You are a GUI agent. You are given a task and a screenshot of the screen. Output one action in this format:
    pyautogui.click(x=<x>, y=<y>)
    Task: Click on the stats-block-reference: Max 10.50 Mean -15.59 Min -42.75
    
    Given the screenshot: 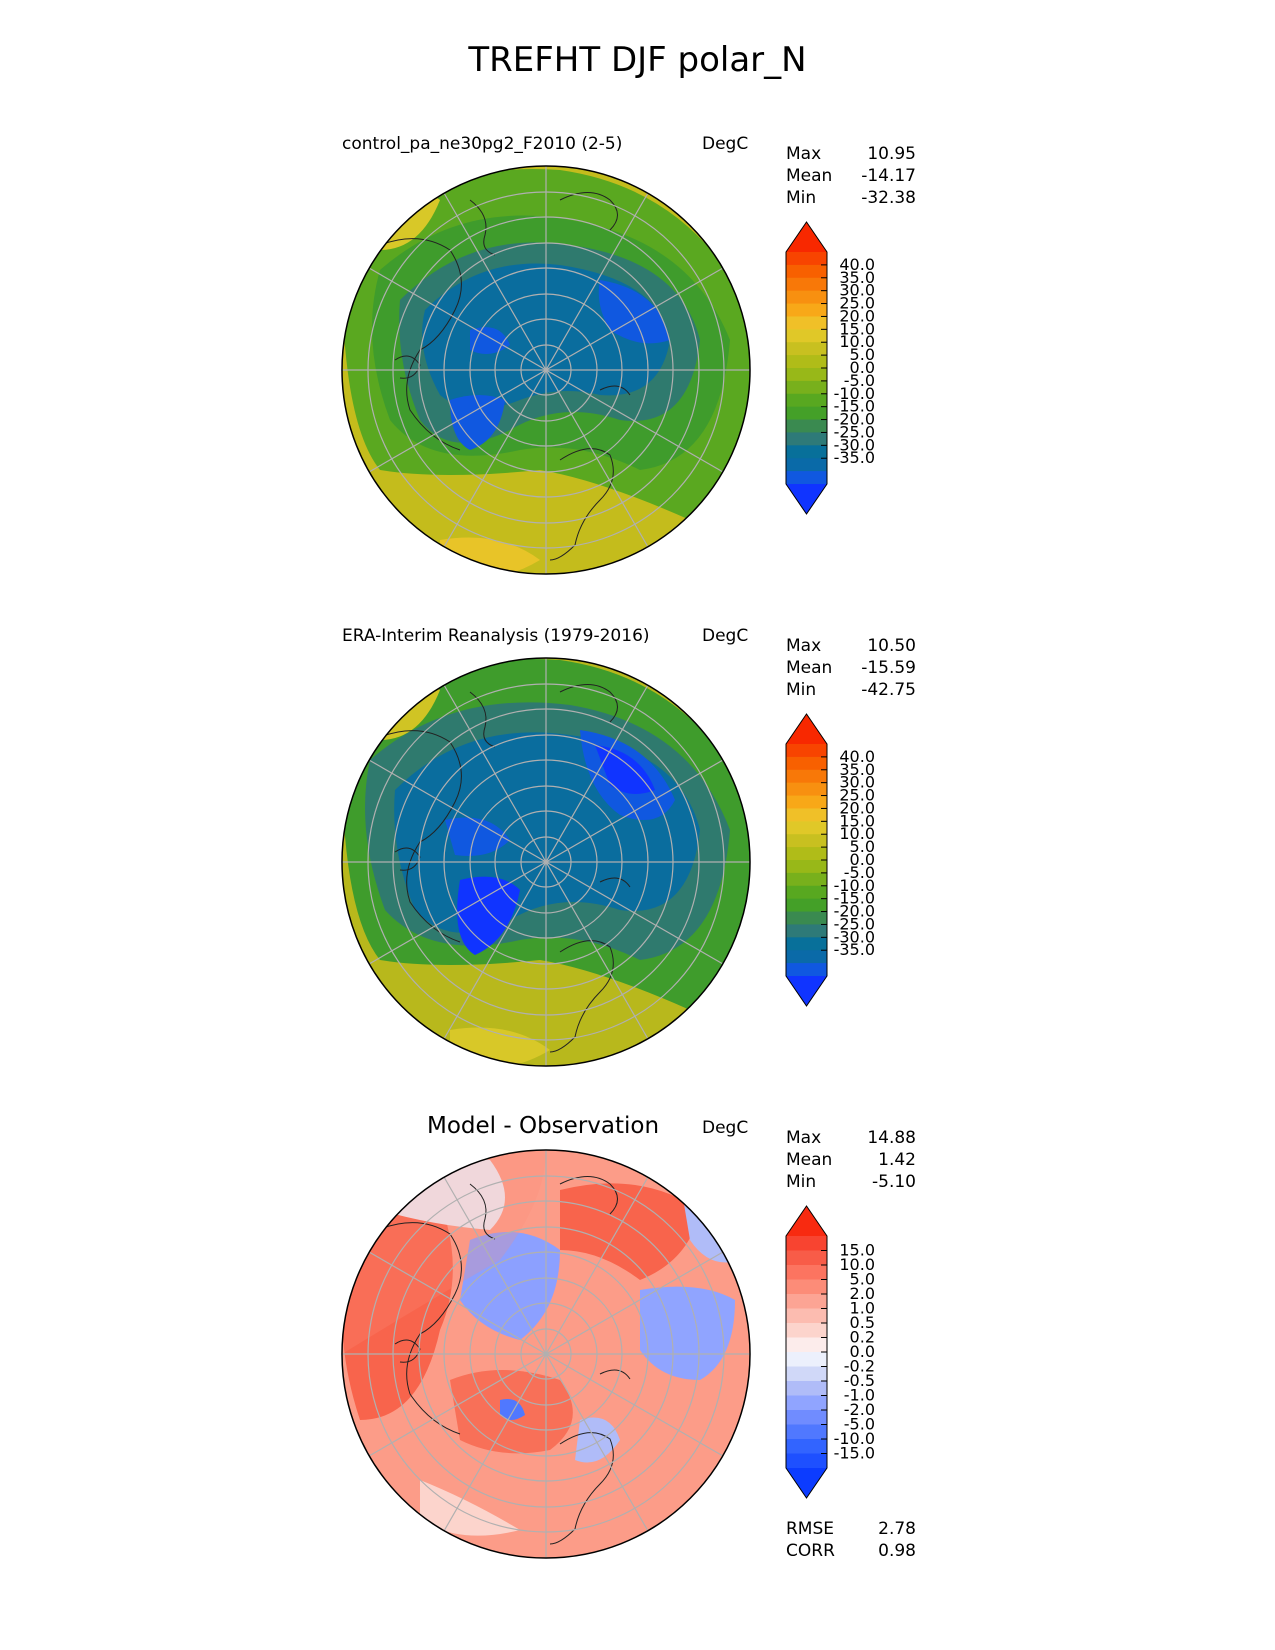 What is the action you would take?
    pyautogui.click(x=851, y=668)
    